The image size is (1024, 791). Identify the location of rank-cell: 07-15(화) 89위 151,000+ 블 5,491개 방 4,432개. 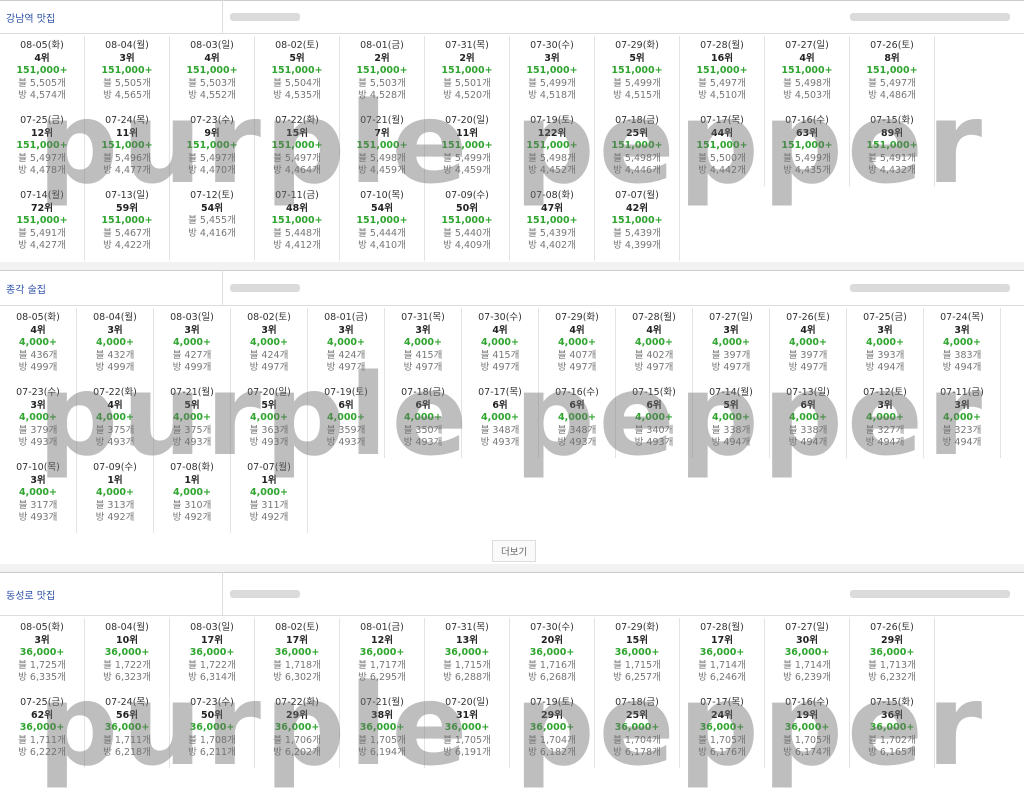
(892, 148).